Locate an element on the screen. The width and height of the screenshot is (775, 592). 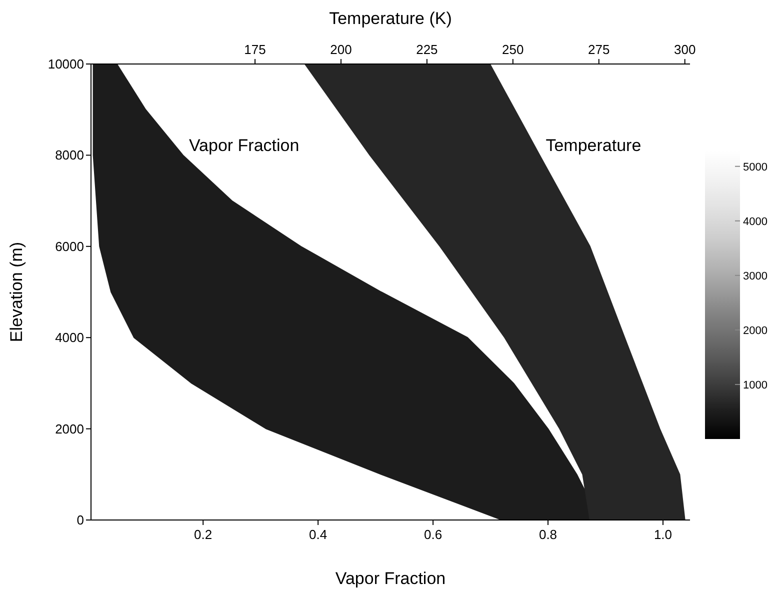
y-tick-label: 0 is located at coordinates (80, 520).